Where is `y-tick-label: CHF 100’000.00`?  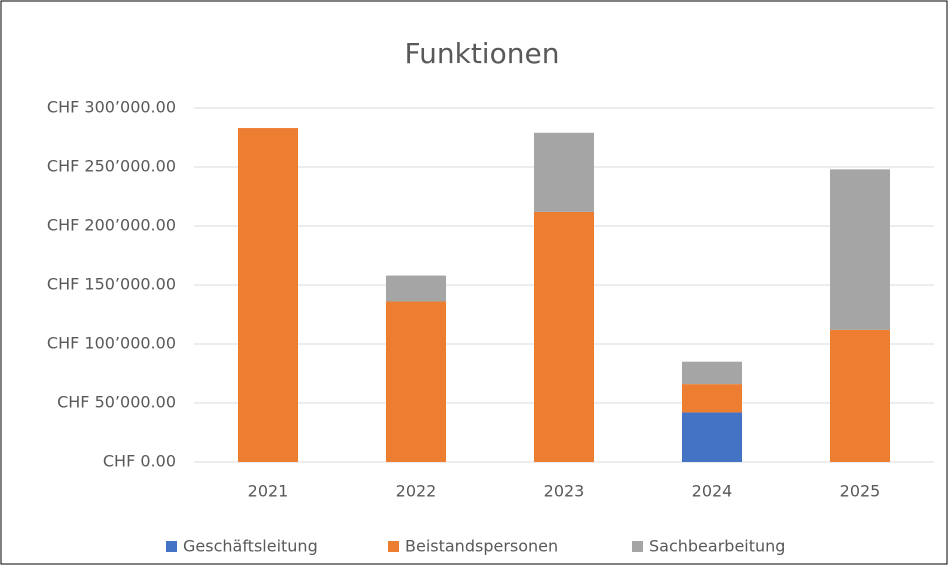 y-tick-label: CHF 100’000.00 is located at coordinates (111, 343).